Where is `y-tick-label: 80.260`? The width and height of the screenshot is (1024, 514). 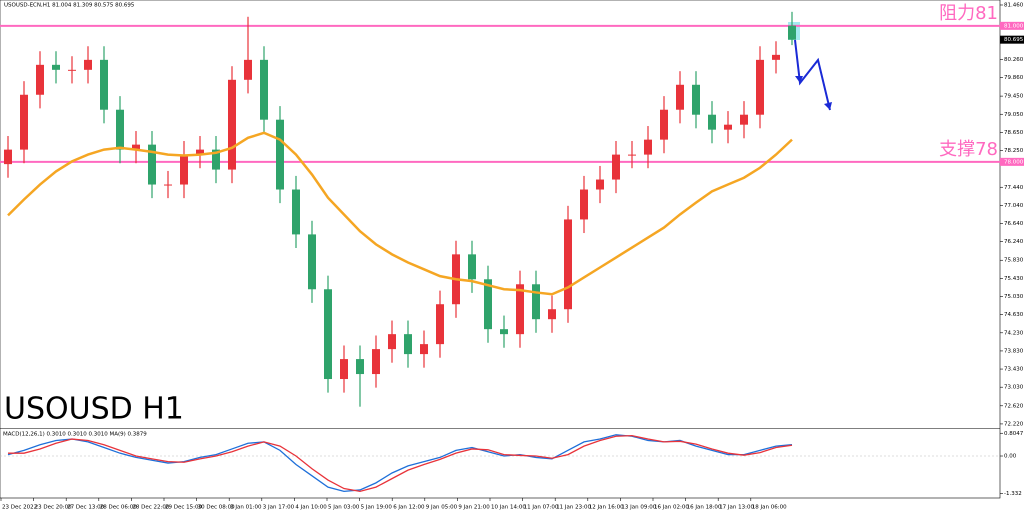 y-tick-label: 80.260 is located at coordinates (1014, 60).